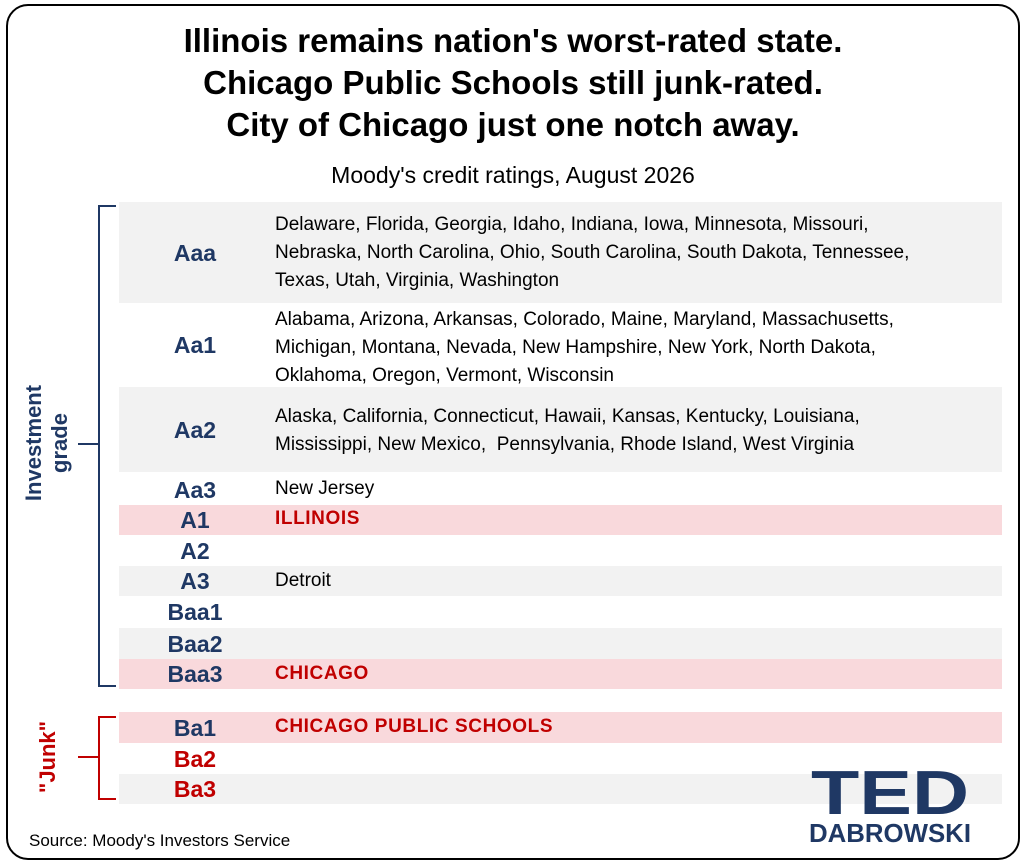 The image size is (1026, 866). I want to click on rating-label: Baa3, so click(195, 674).